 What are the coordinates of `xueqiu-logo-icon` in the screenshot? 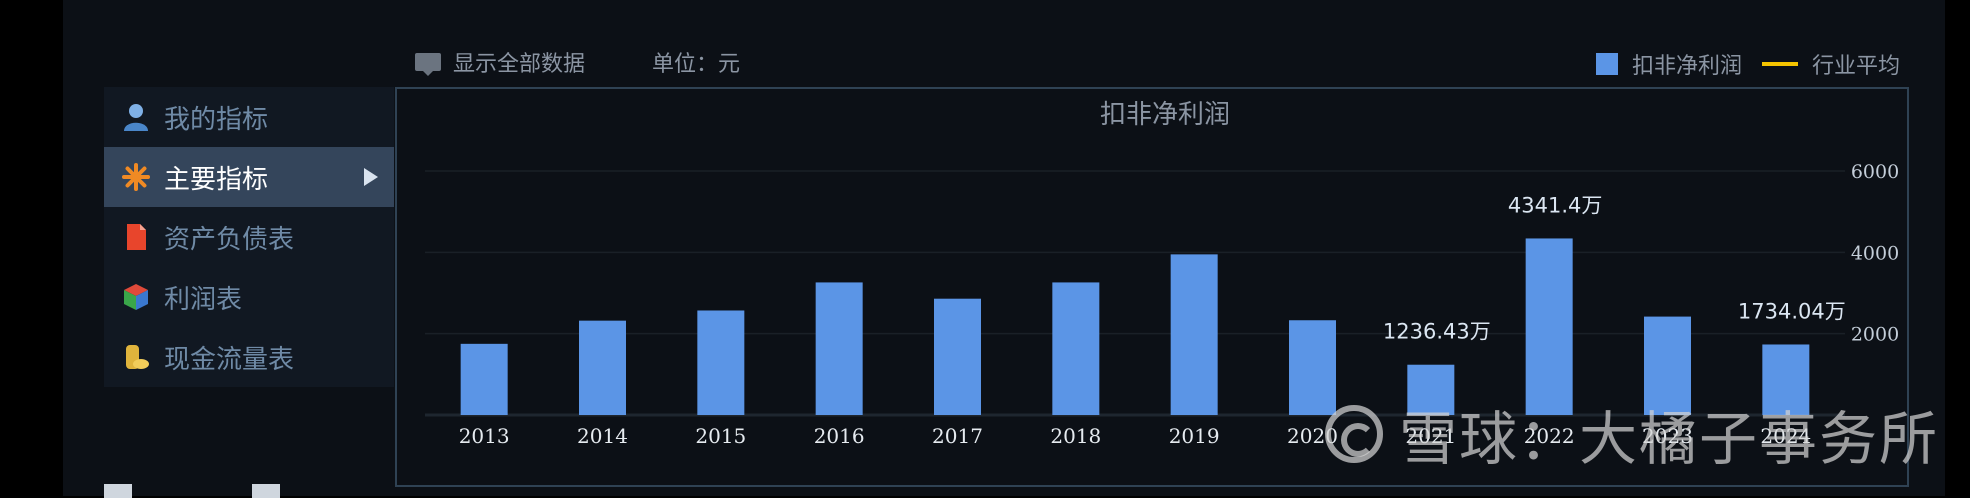 It's located at (1354, 434).